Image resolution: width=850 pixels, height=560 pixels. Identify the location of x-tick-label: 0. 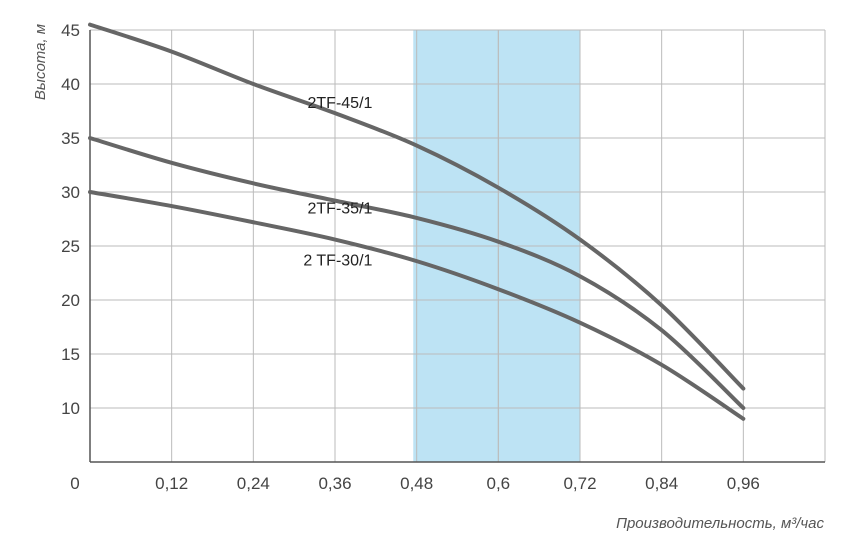
(74, 483).